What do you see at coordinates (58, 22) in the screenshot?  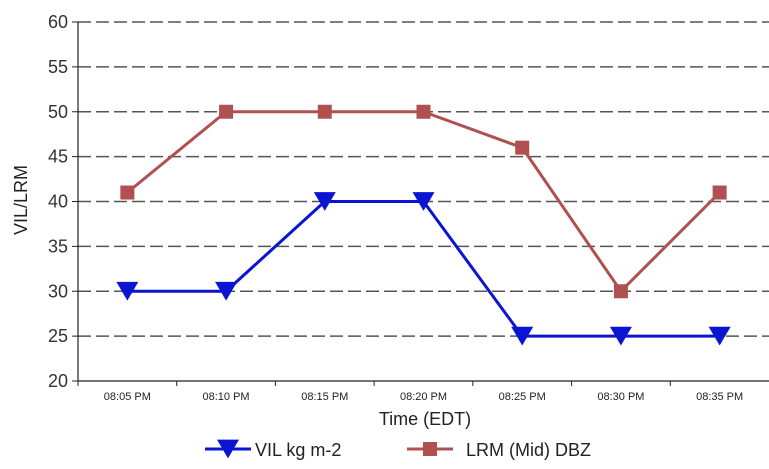 I see `y-tick-label: 60` at bounding box center [58, 22].